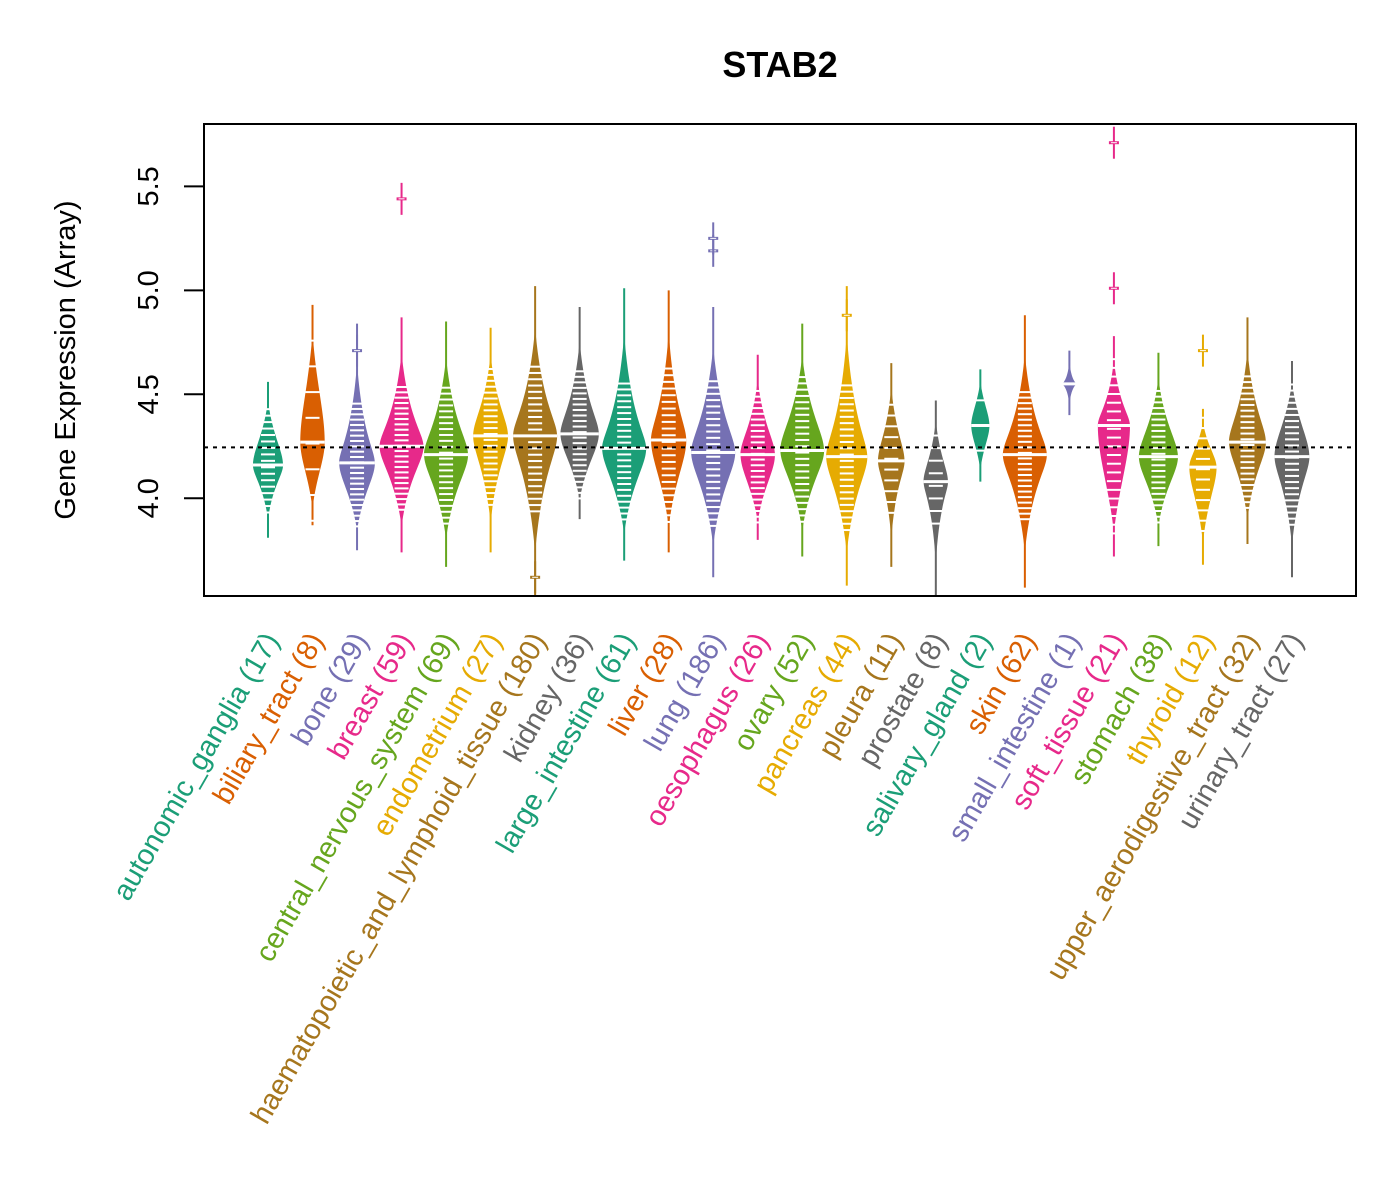 This screenshot has width=1400, height=1200. I want to click on violin-breast, so click(401, 367).